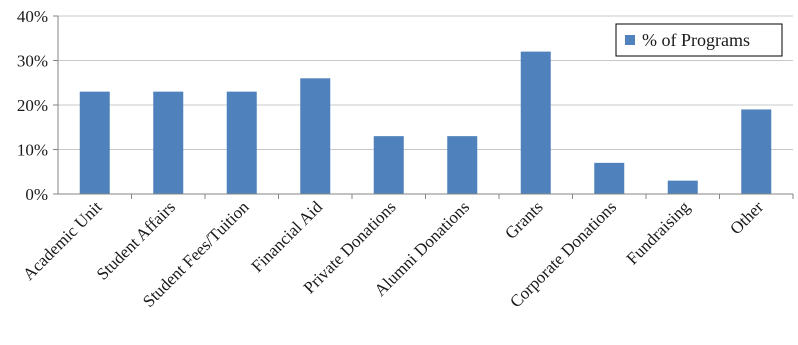 Image resolution: width=798 pixels, height=345 pixels. Describe the element at coordinates (658, 232) in the screenshot. I see `category-label: Fundraising` at that location.